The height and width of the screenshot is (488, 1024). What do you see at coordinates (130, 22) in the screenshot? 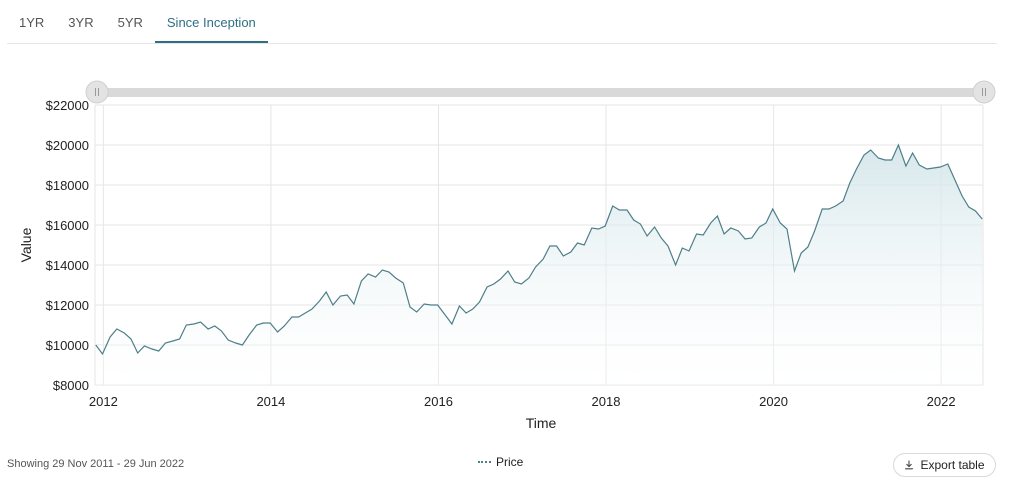
I see `tab-5yr: 5YR` at bounding box center [130, 22].